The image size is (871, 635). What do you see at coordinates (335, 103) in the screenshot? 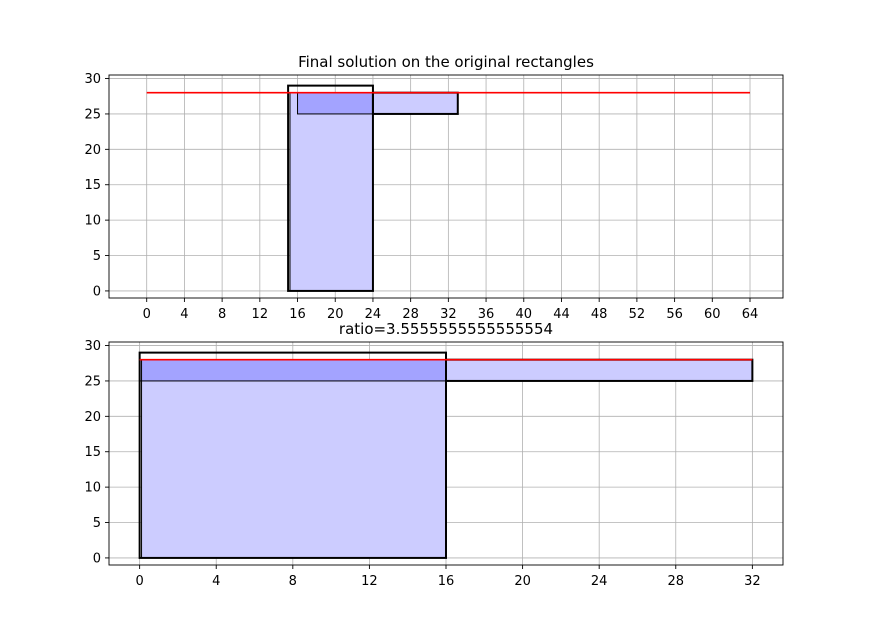
I see `top-rectangle-overlap` at bounding box center [335, 103].